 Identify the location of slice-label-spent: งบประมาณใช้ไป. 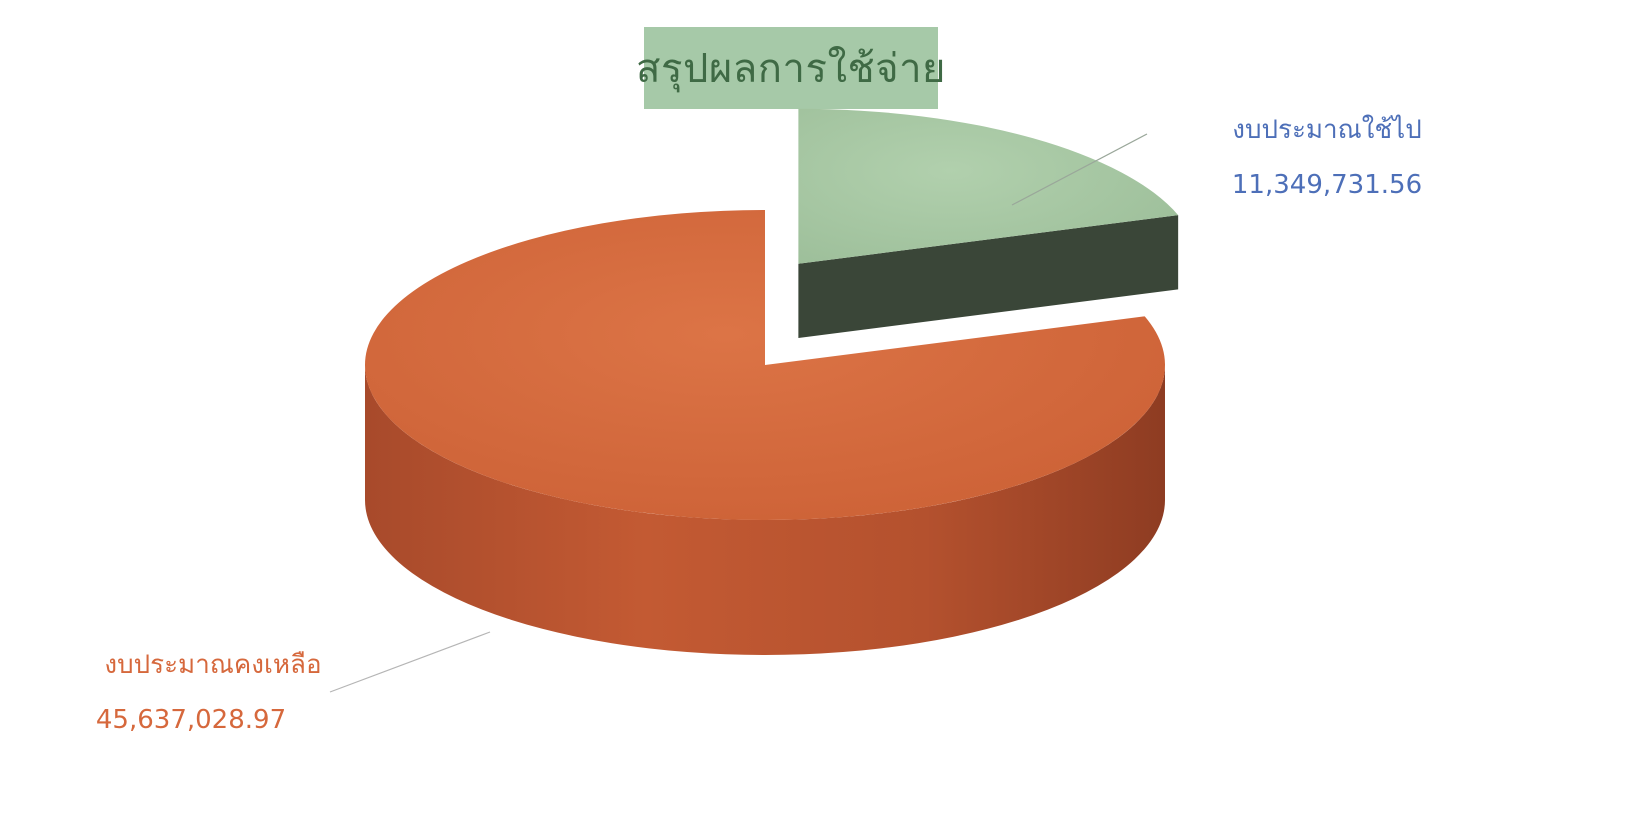
(1326, 129).